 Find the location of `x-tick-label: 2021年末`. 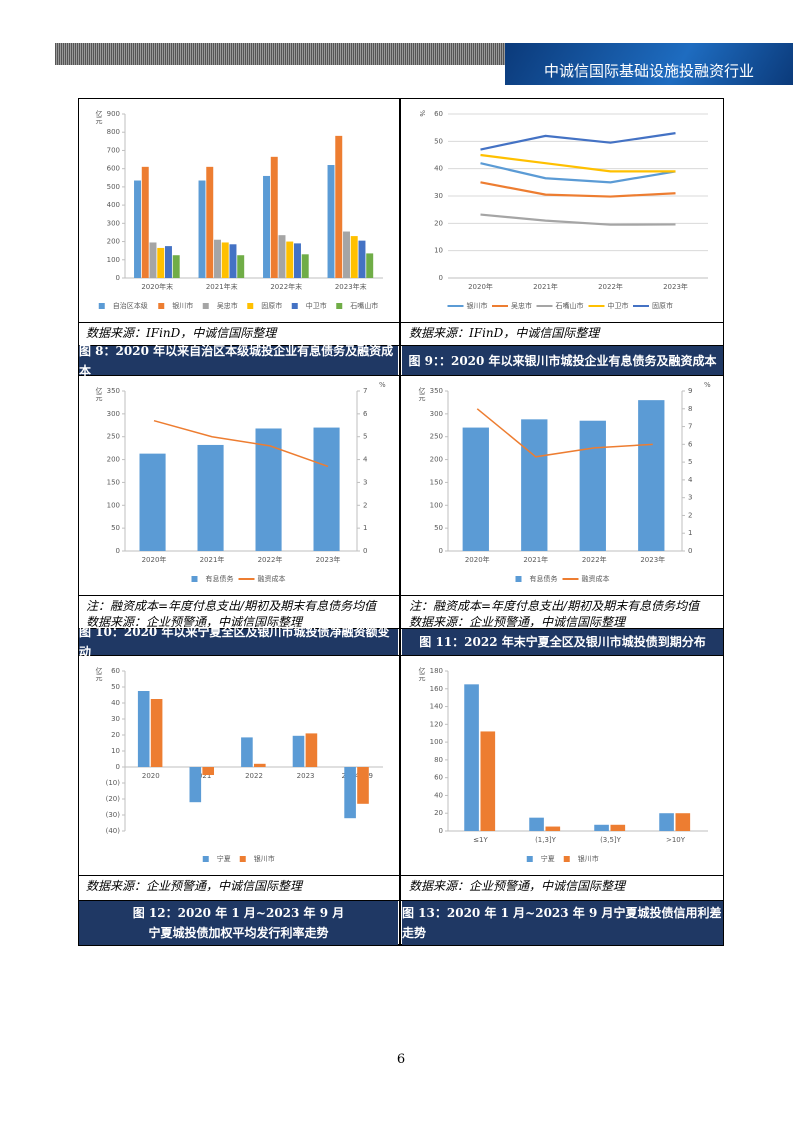

x-tick-label: 2021年末 is located at coordinates (222, 286).